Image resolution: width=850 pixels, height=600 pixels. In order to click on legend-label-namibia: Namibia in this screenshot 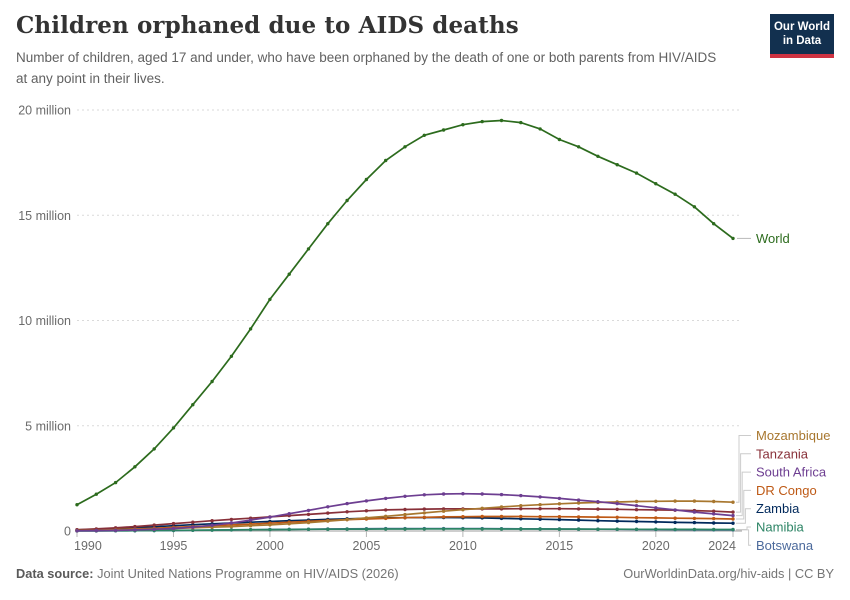, I will do `click(780, 527)`.